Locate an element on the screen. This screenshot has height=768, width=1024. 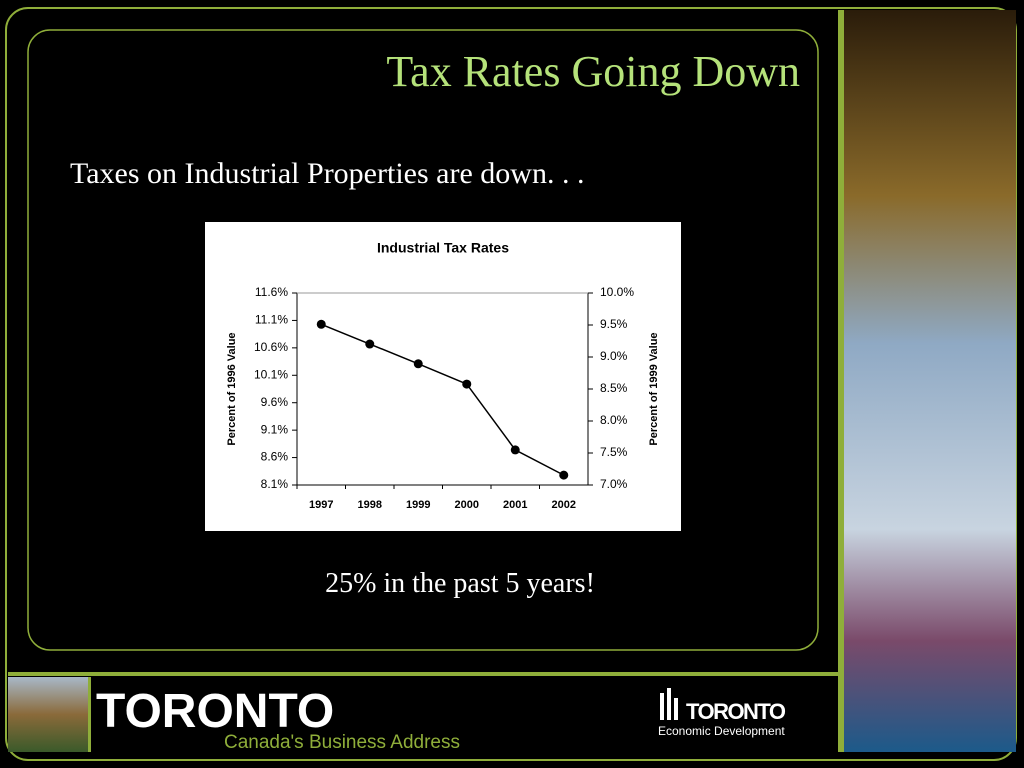
footer-photo is located at coordinates (48, 714).